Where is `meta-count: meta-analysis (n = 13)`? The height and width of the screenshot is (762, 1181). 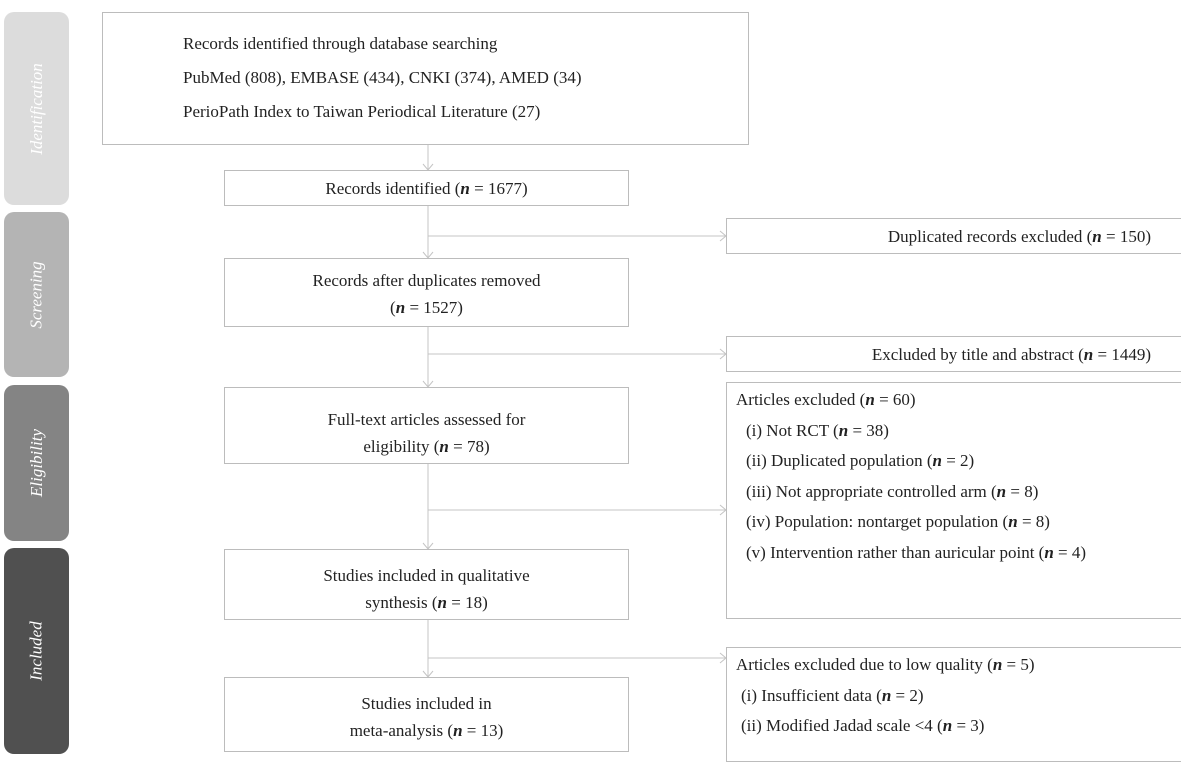 meta-count: meta-analysis (n = 13) is located at coordinates (426, 731).